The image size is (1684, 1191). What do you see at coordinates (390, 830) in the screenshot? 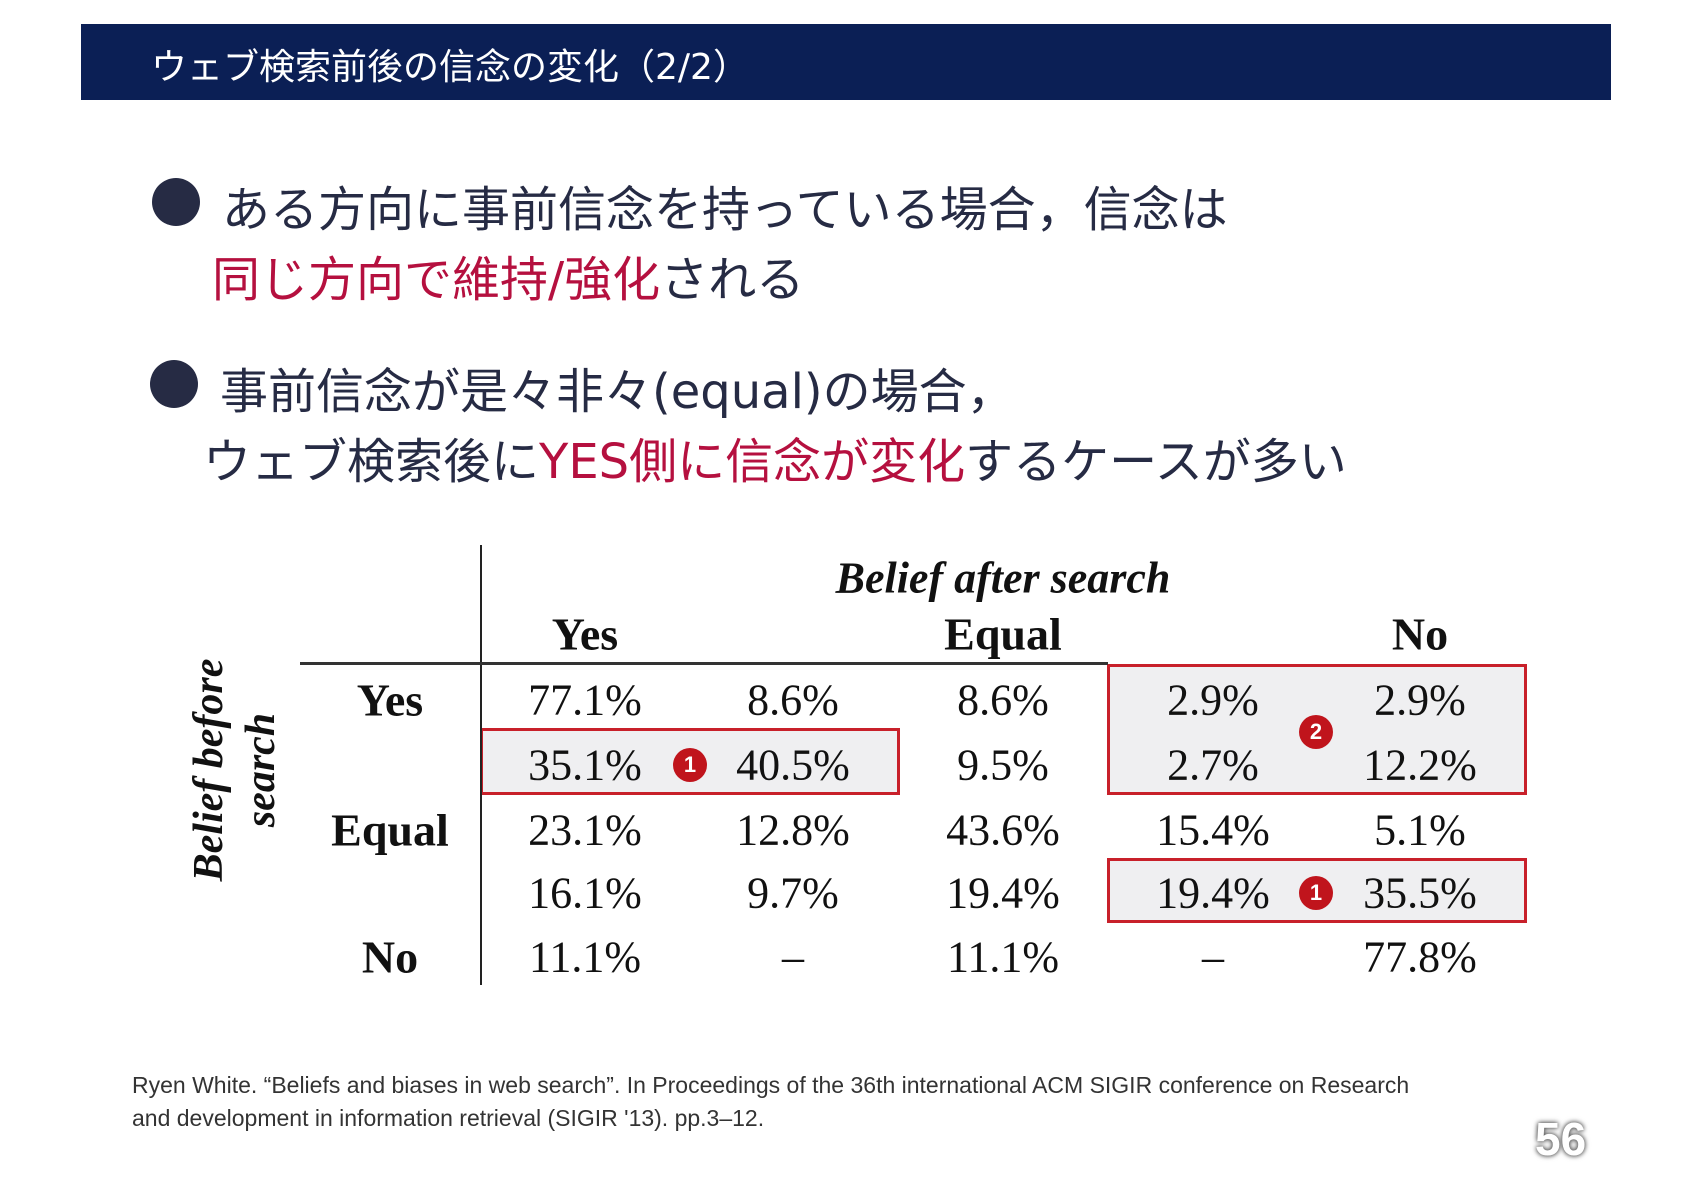
I see `row-header: Equal` at bounding box center [390, 830].